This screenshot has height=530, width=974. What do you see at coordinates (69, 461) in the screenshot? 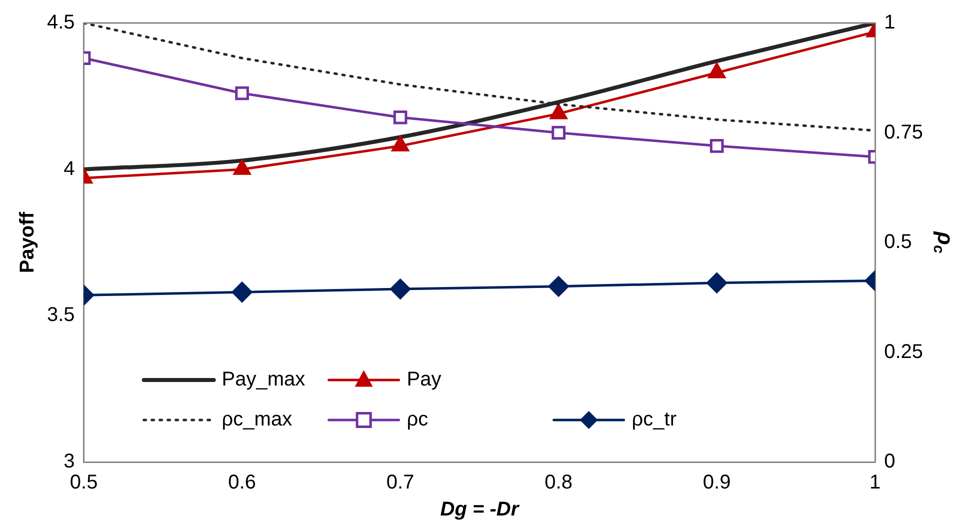
I see `y-tick-label: 3` at bounding box center [69, 461].